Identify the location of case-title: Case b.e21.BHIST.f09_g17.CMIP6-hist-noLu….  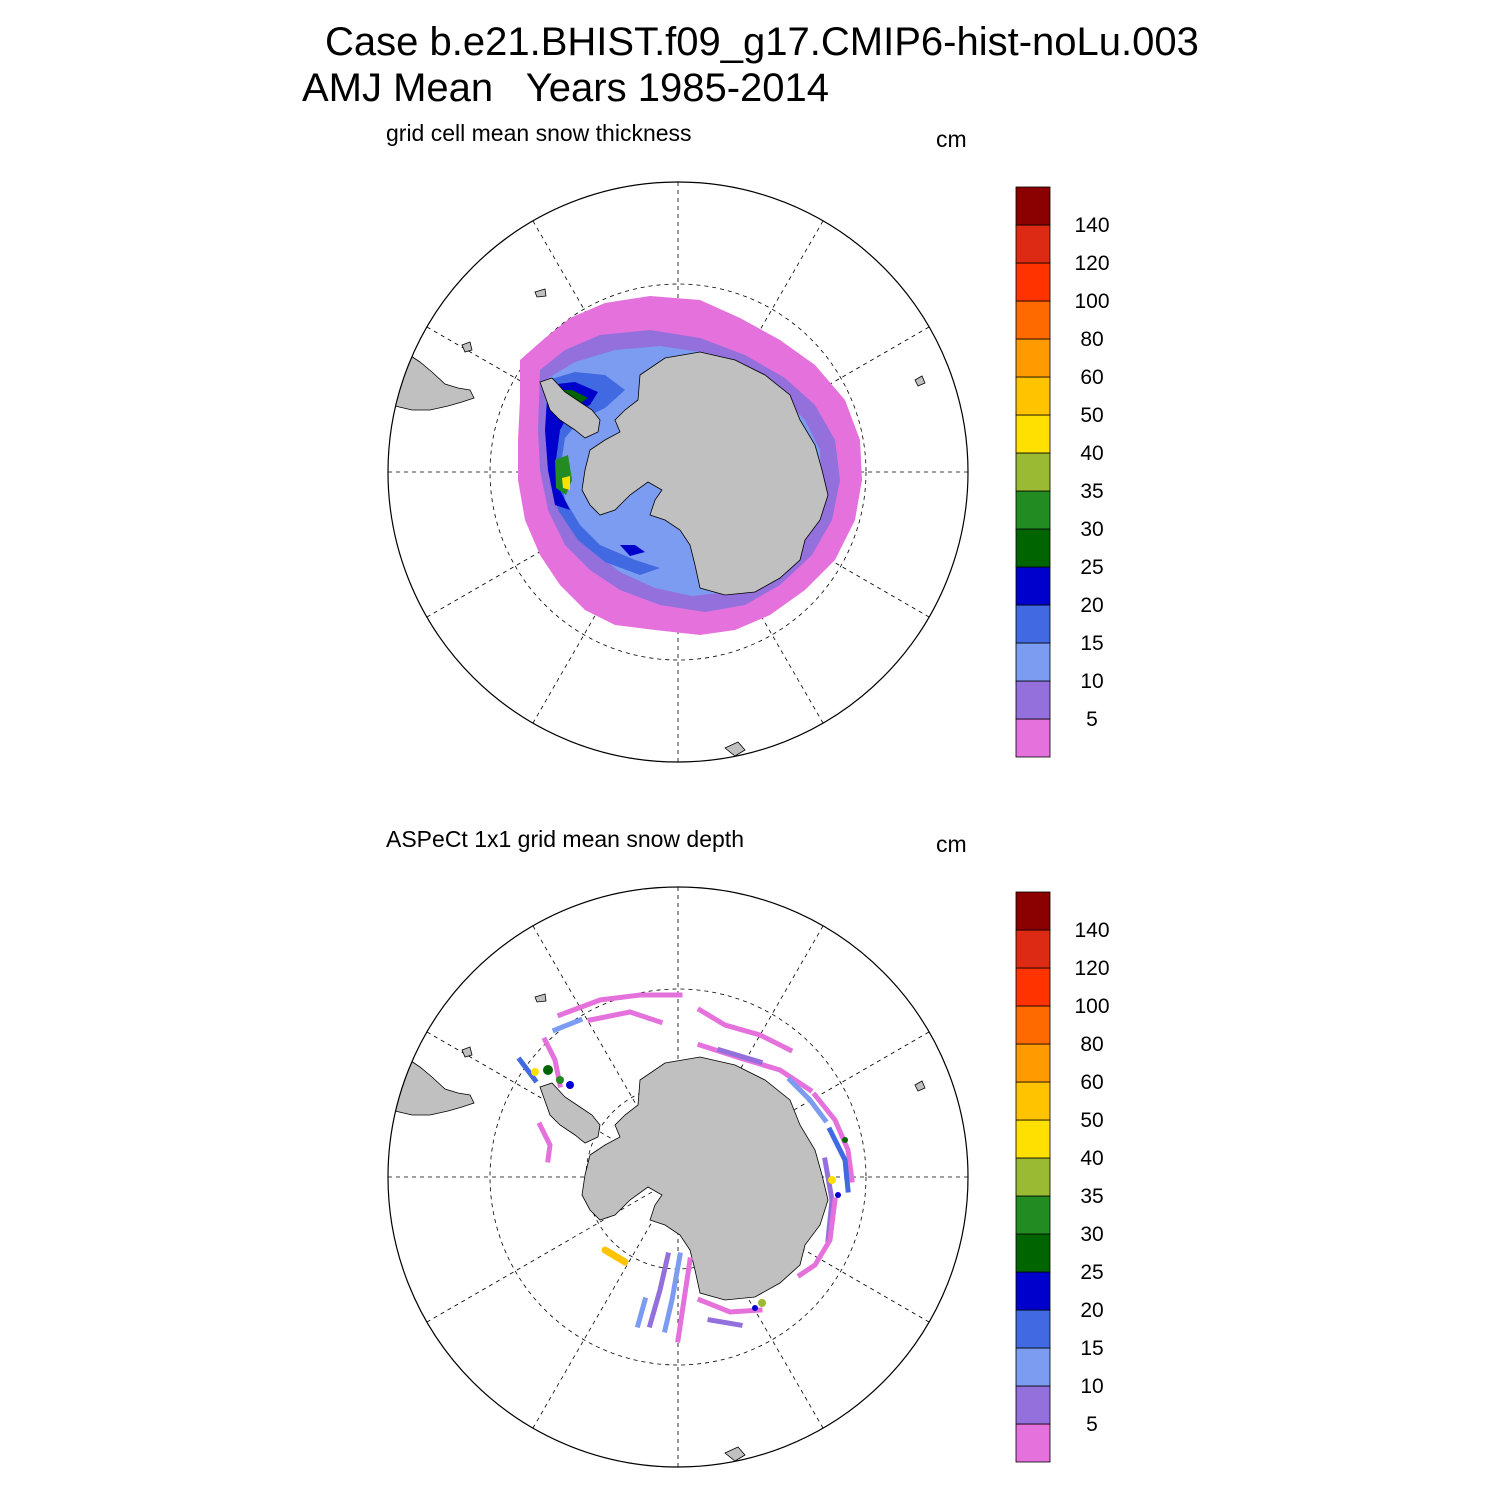
(762, 42).